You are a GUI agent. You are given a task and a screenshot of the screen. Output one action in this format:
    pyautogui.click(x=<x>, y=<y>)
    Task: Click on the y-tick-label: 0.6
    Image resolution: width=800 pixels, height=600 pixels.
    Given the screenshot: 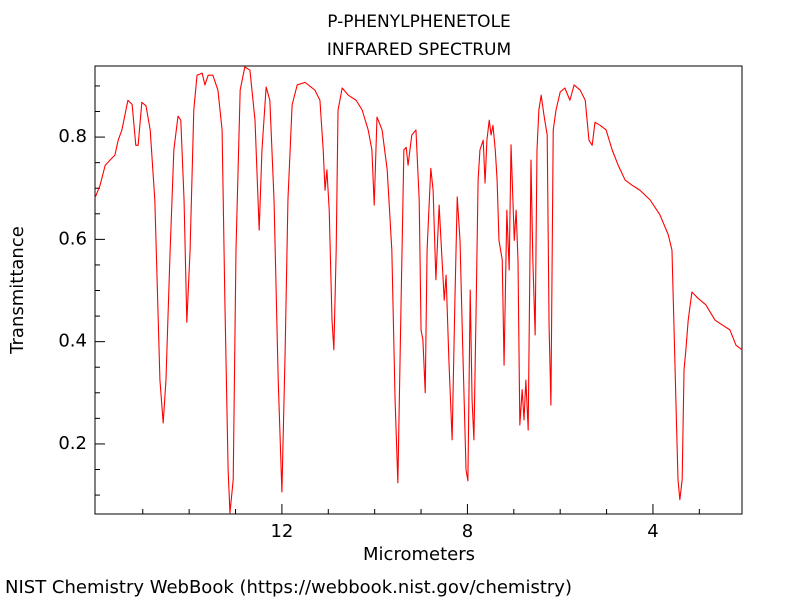 What is the action you would take?
    pyautogui.click(x=72, y=238)
    